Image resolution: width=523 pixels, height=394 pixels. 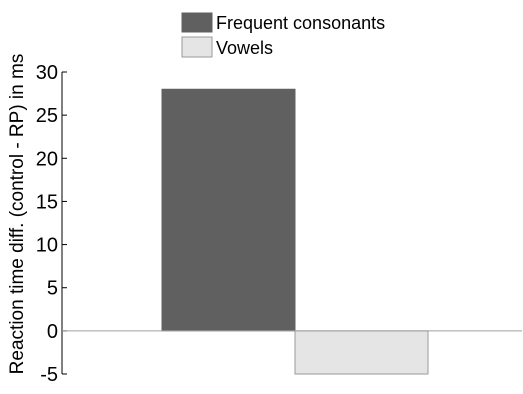 What do you see at coordinates (52, 289) in the screenshot?
I see `y-tick-label: 5` at bounding box center [52, 289].